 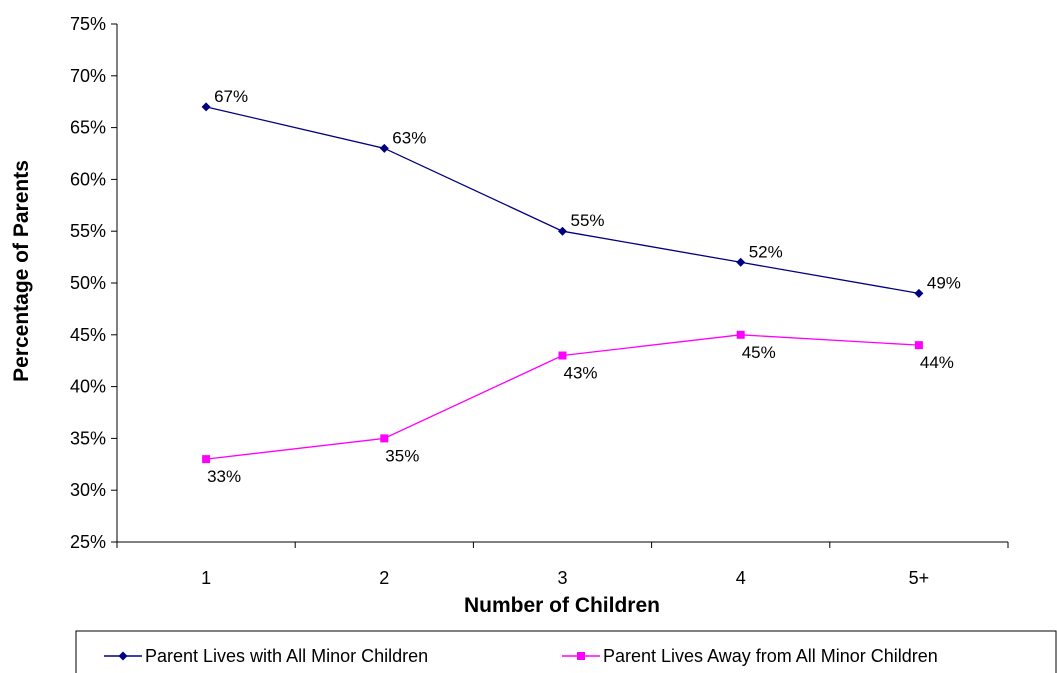 What do you see at coordinates (286, 656) in the screenshot?
I see `legend-label-with-children: Parent Lives with All Minor Children` at bounding box center [286, 656].